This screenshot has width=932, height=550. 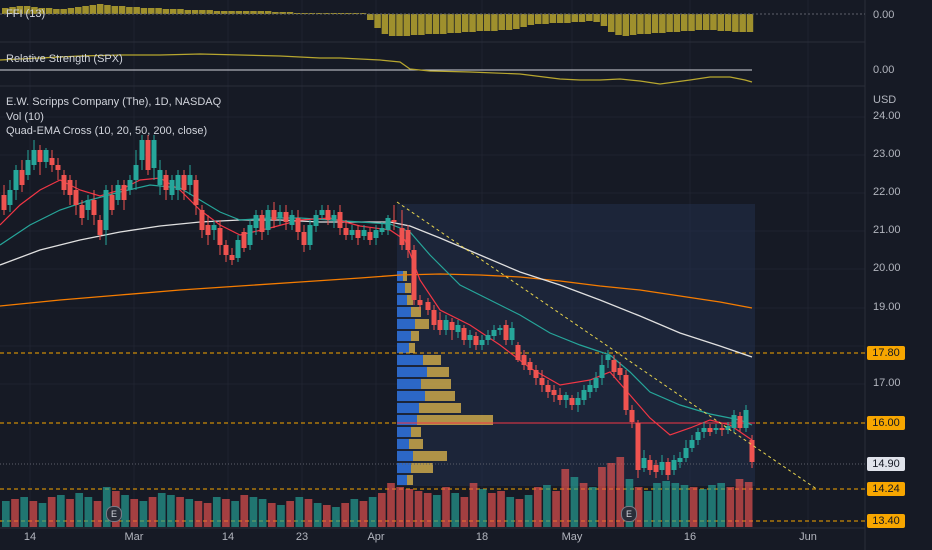 I want to click on symbol-title: E.W. Scripps Company (The), 1D, NASDAQ, so click(x=114, y=102).